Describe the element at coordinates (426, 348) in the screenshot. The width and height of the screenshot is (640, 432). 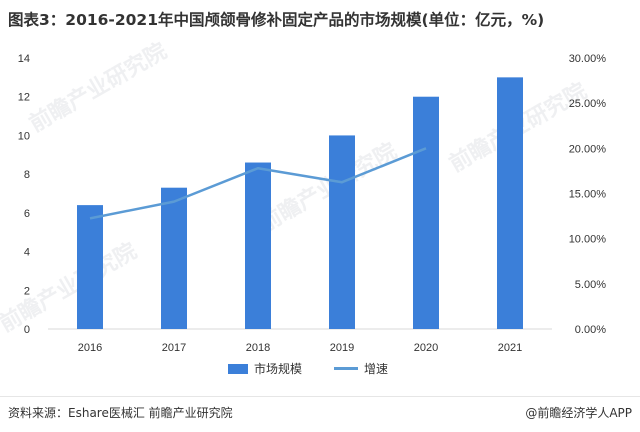
I see `x-tick-label: 2020` at that location.